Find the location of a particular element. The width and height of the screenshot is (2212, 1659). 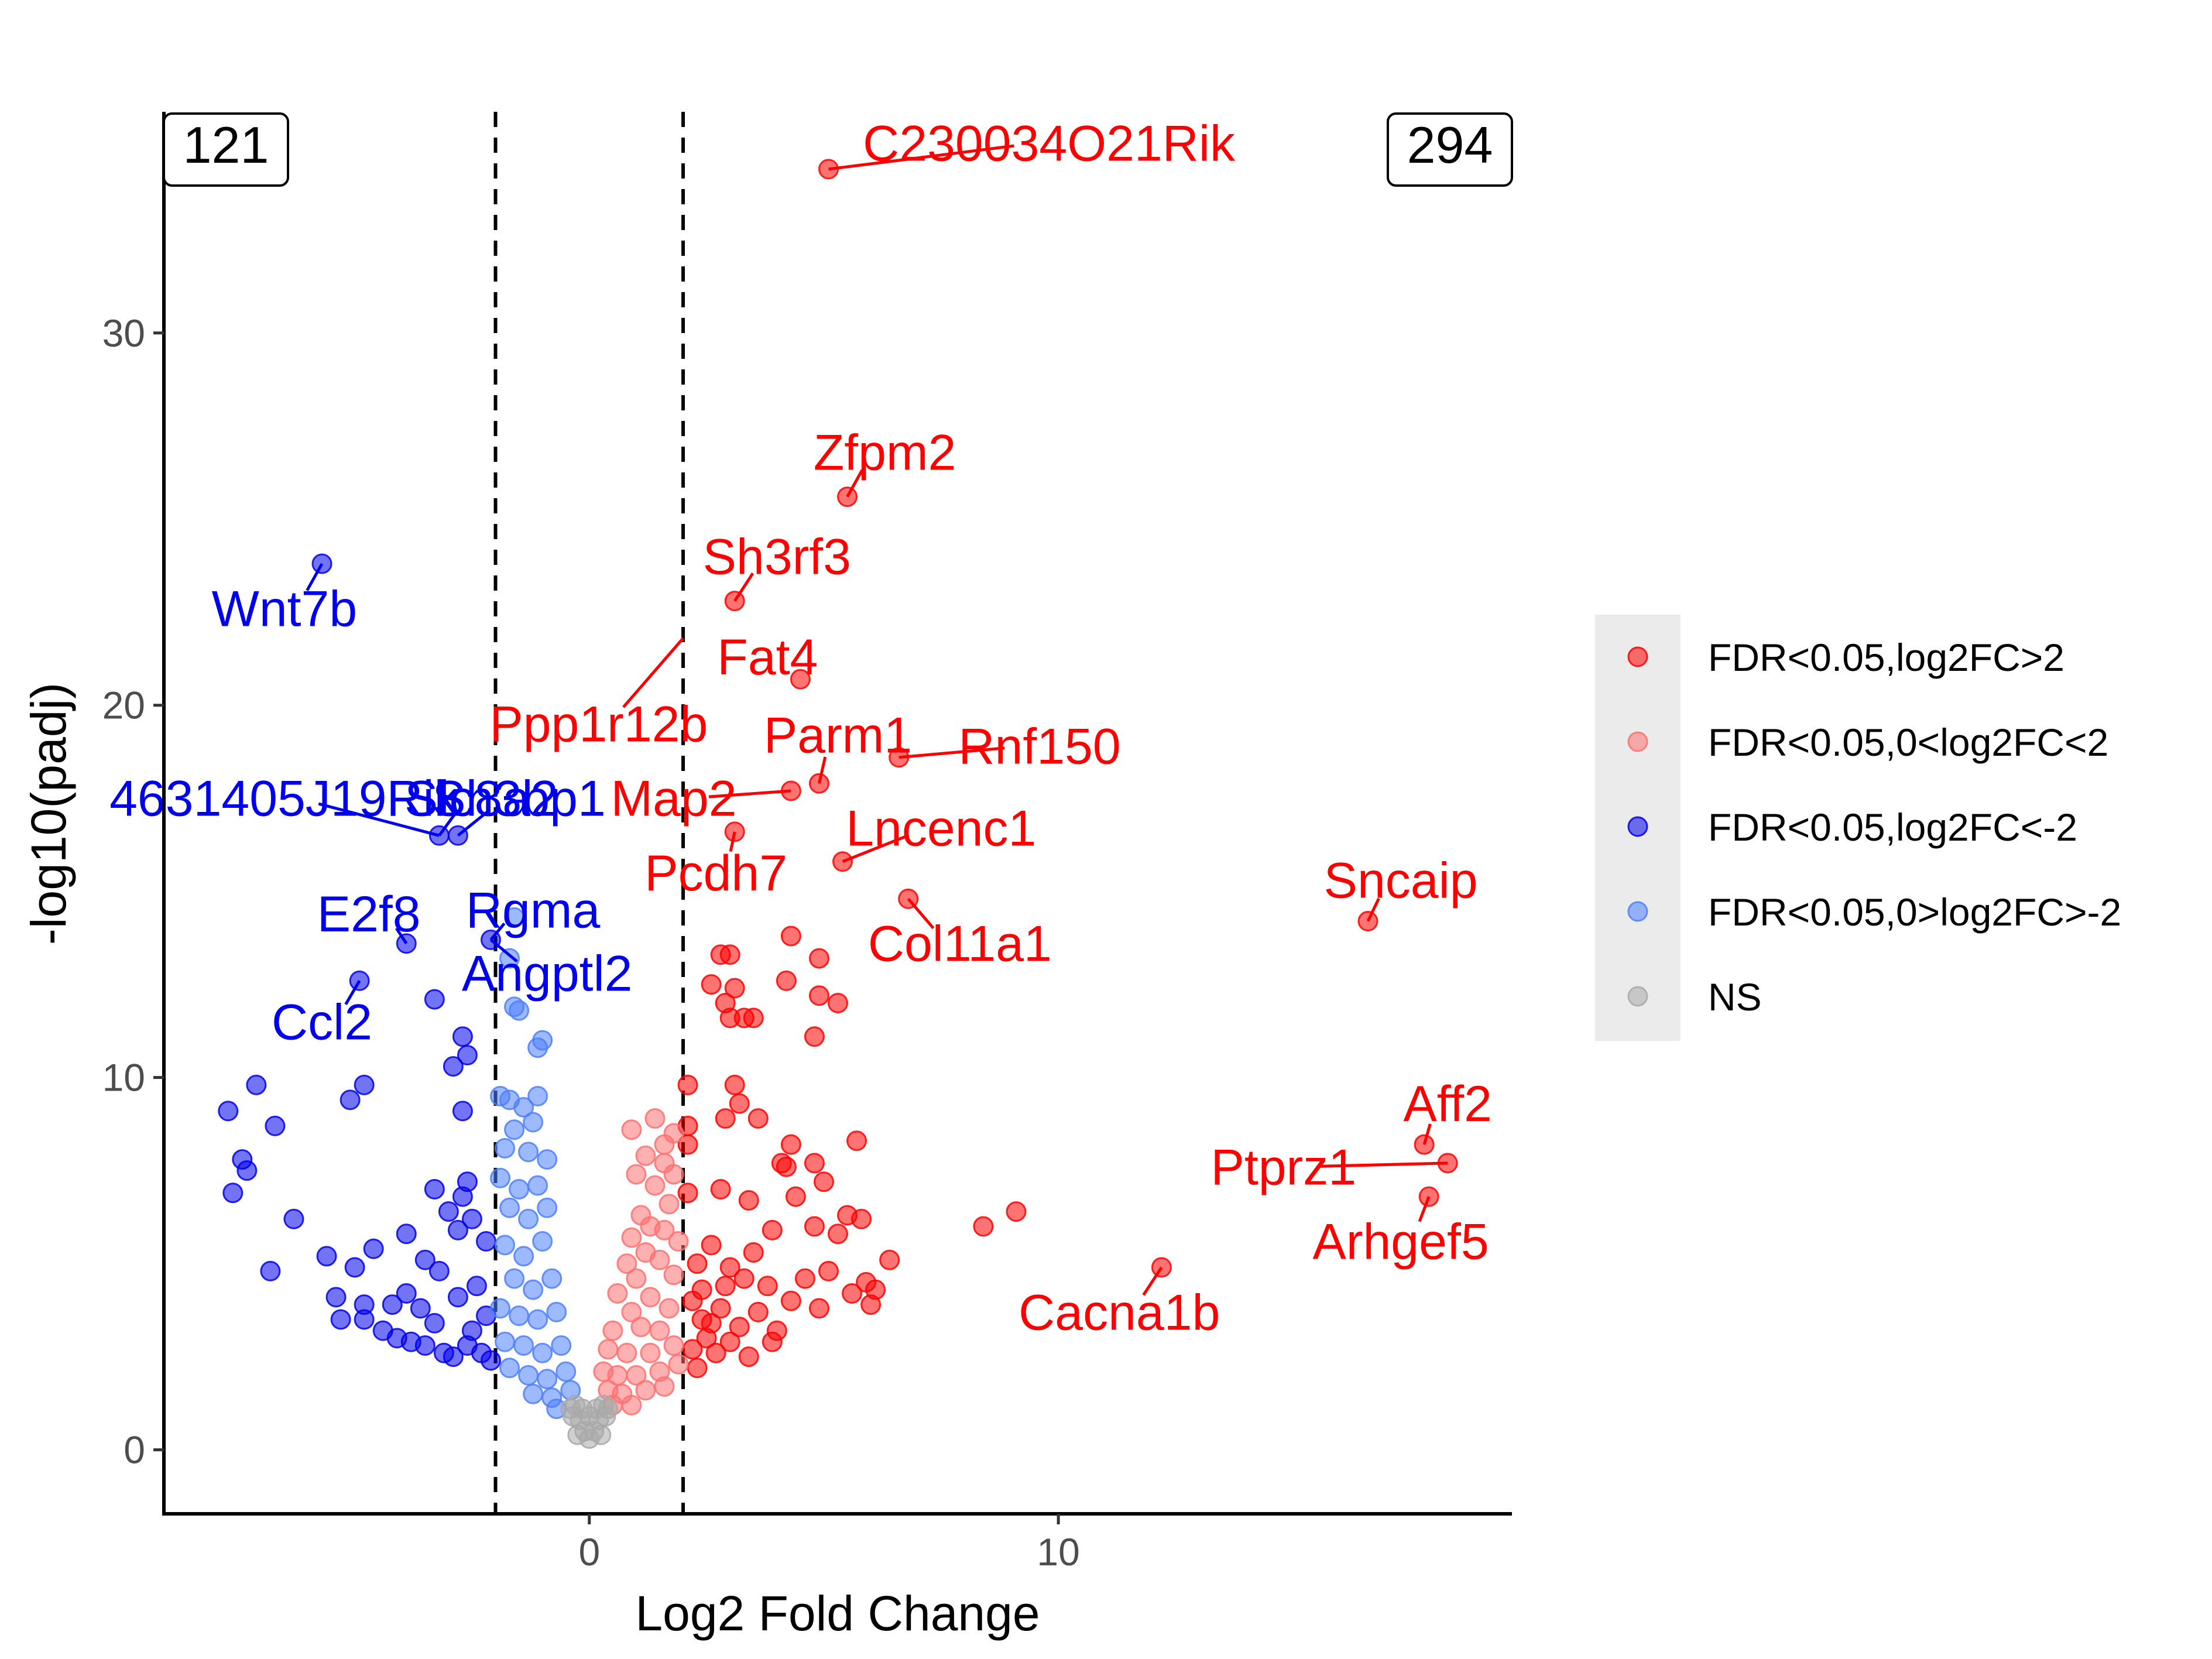

threshold-lines is located at coordinates (589, 813).